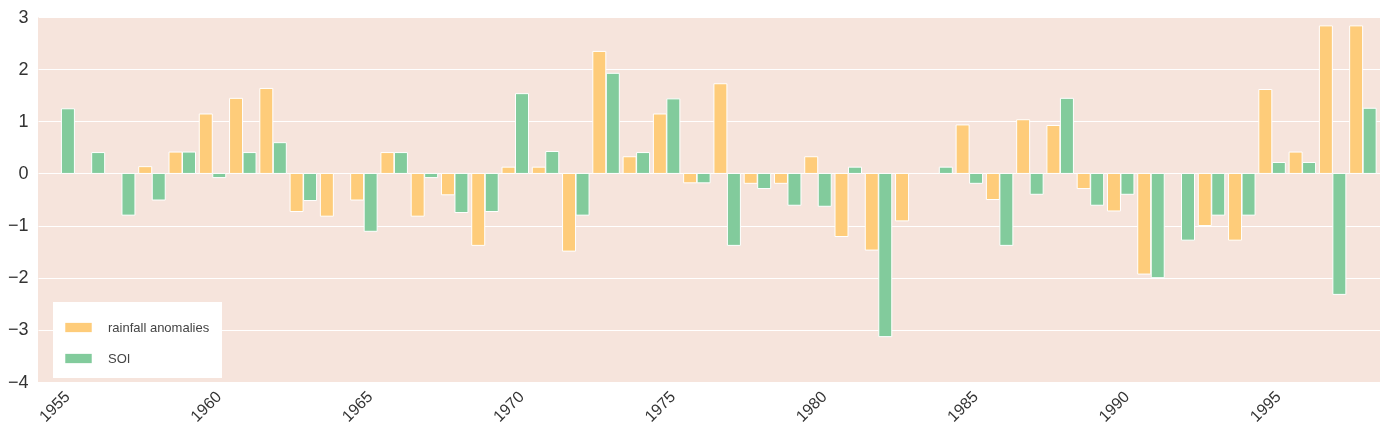 Image resolution: width=1380 pixels, height=429 pixels. Describe the element at coordinates (18, 329) in the screenshot. I see `y-tick-label: −3` at that location.